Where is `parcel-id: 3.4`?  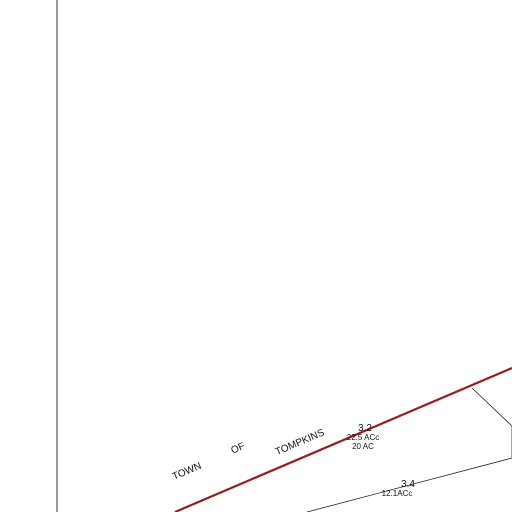 parcel-id: 3.4 is located at coordinates (408, 484).